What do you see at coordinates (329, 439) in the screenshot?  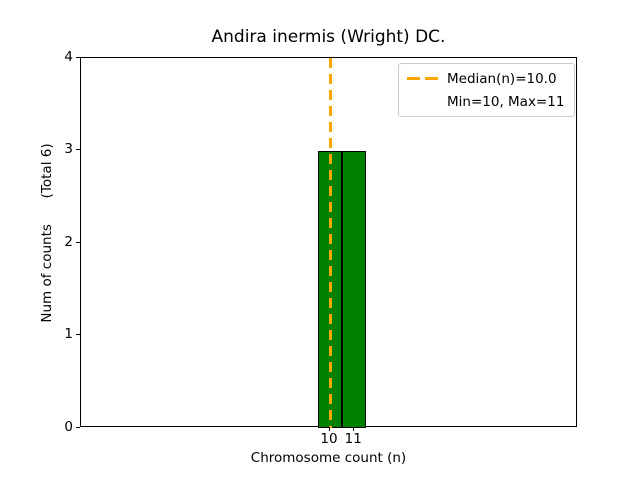 I see `x-tick-label: 10` at bounding box center [329, 439].